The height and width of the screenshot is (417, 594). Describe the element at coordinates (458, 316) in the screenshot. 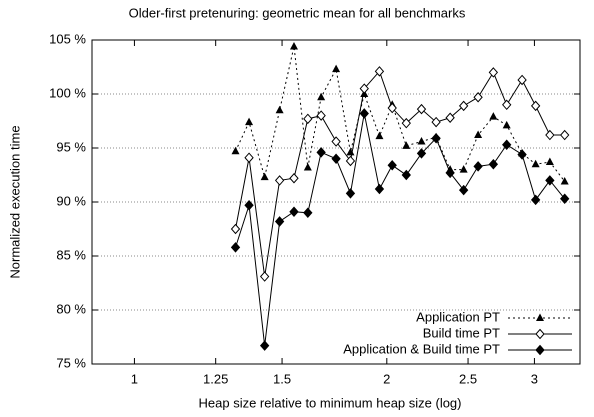

I see `legend-label: Application PT` at that location.